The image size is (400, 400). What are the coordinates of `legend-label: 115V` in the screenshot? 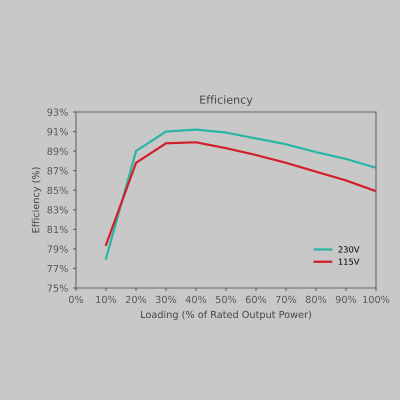 It's located at (349, 261).